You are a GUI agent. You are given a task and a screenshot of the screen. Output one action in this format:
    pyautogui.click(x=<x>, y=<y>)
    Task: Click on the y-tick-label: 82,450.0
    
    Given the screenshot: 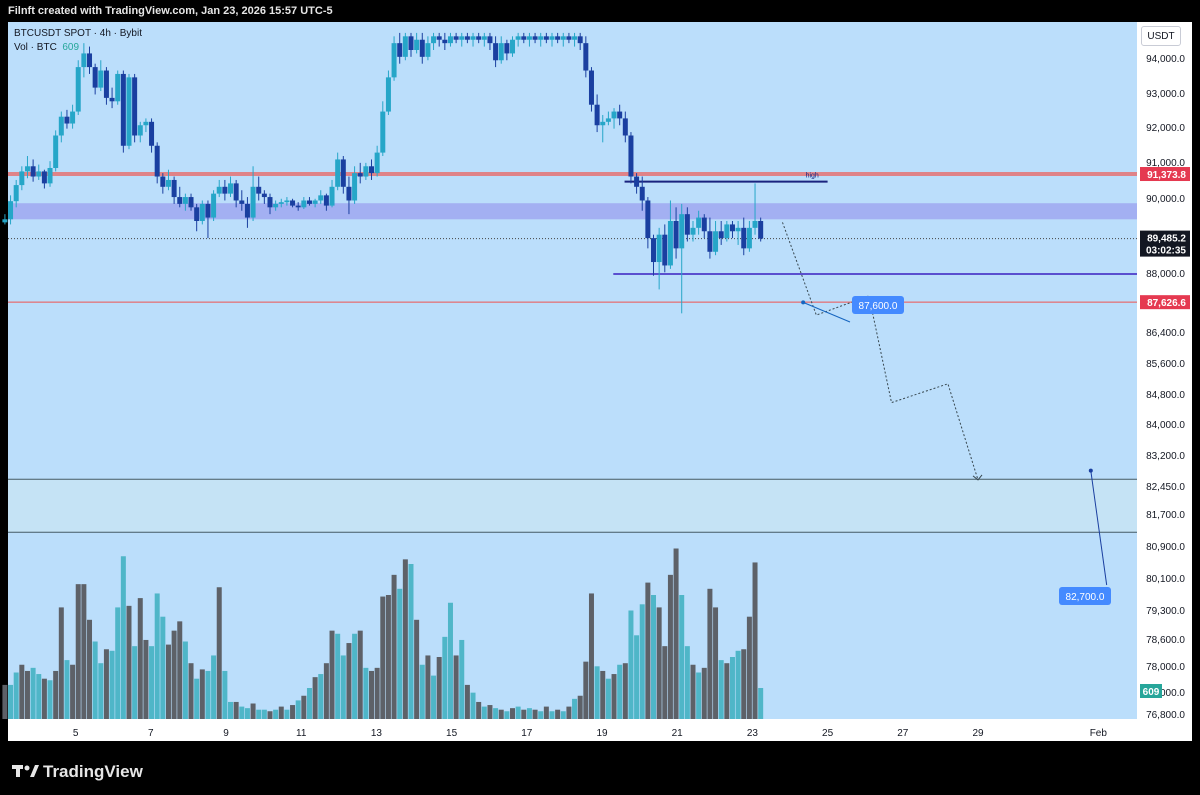 What is the action you would take?
    pyautogui.click(x=1165, y=487)
    